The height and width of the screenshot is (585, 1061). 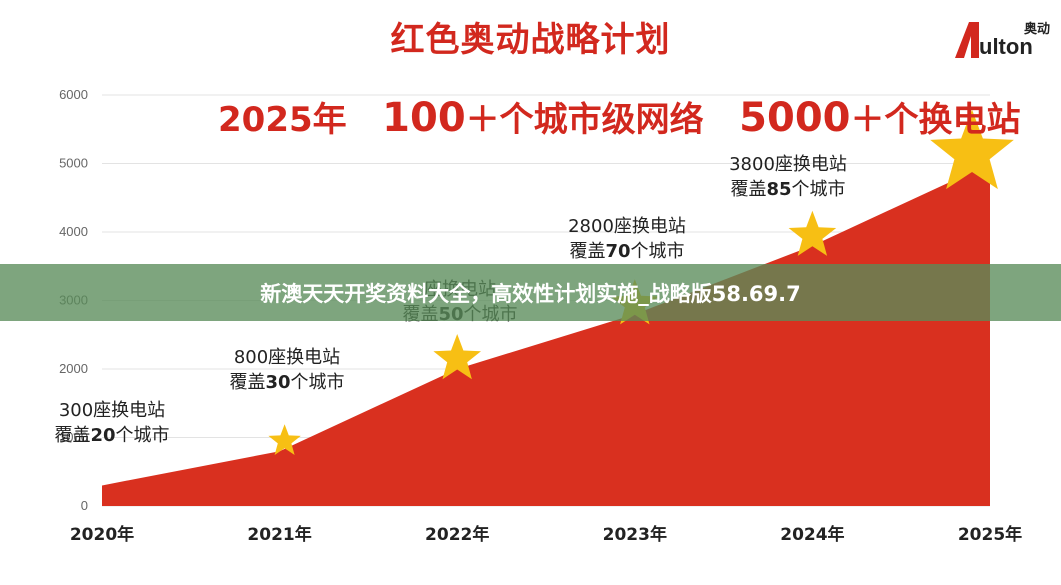 I want to click on chart-title: 红色奥动战略计划, so click(x=530, y=40).